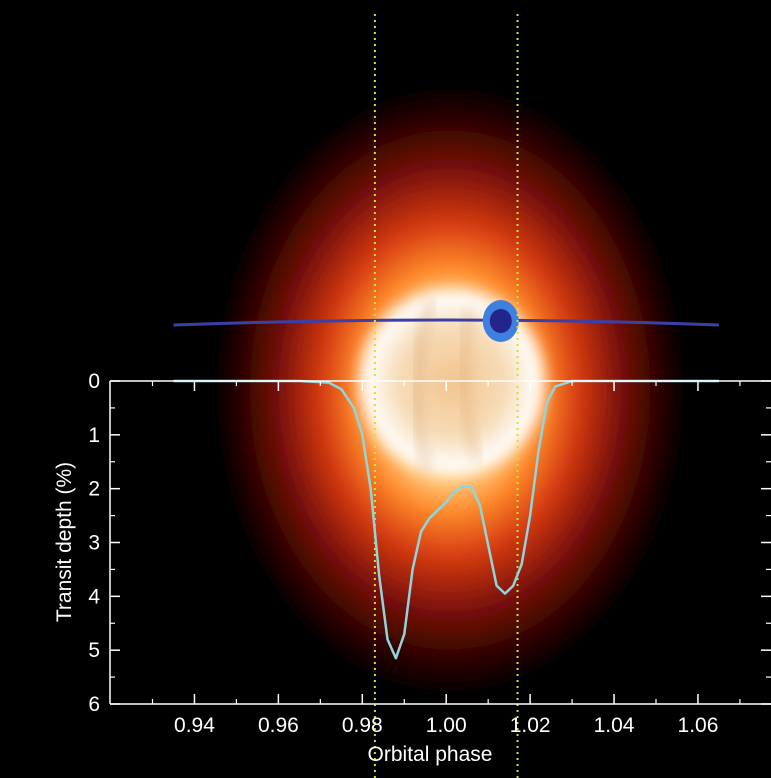  I want to click on x-tick-label: 1.00, so click(446, 725).